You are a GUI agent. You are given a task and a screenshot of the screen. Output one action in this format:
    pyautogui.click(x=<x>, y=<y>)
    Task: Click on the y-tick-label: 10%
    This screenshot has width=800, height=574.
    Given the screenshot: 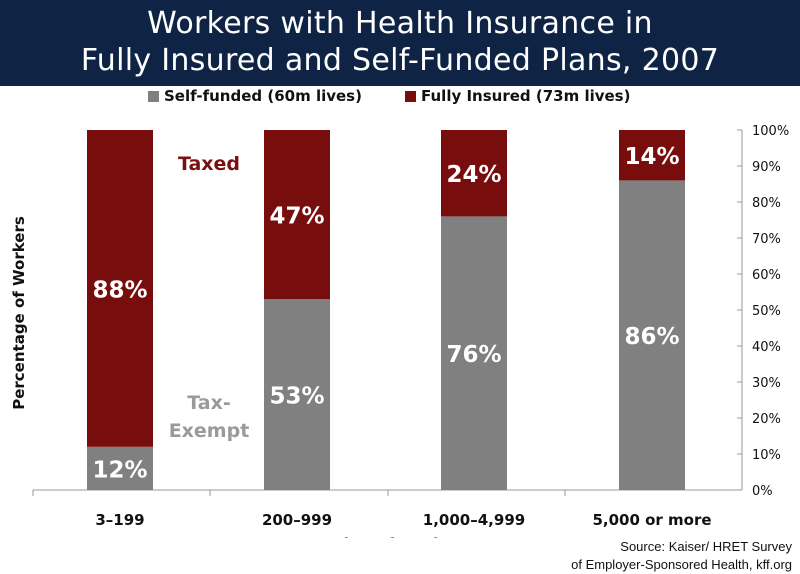 What is the action you would take?
    pyautogui.click(x=766, y=455)
    